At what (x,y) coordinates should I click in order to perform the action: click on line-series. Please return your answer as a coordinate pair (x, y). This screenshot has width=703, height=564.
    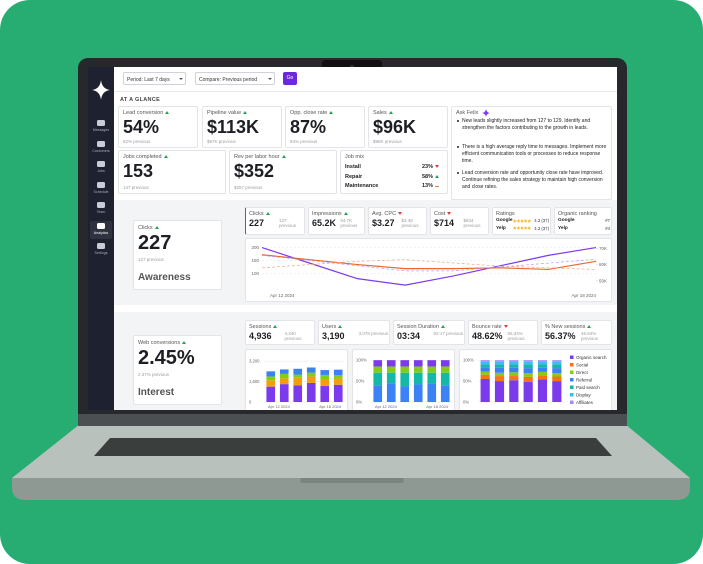
    Looking at the image, I should click on (429, 263).